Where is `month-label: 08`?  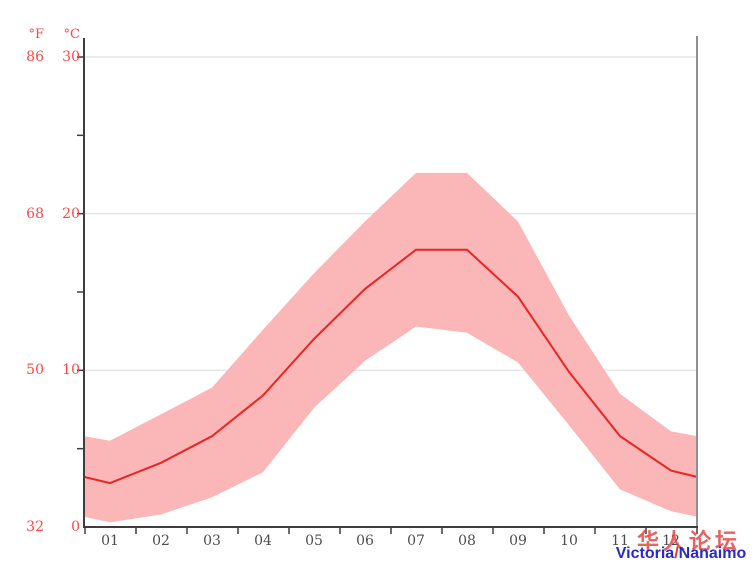 month-label: 08 is located at coordinates (467, 541).